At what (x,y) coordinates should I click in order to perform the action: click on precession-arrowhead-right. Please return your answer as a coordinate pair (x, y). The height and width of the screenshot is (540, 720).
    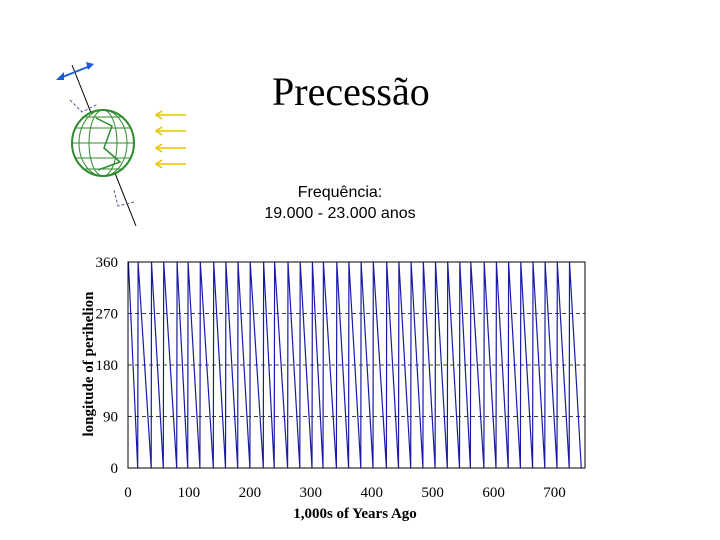
    Looking at the image, I should click on (90, 66).